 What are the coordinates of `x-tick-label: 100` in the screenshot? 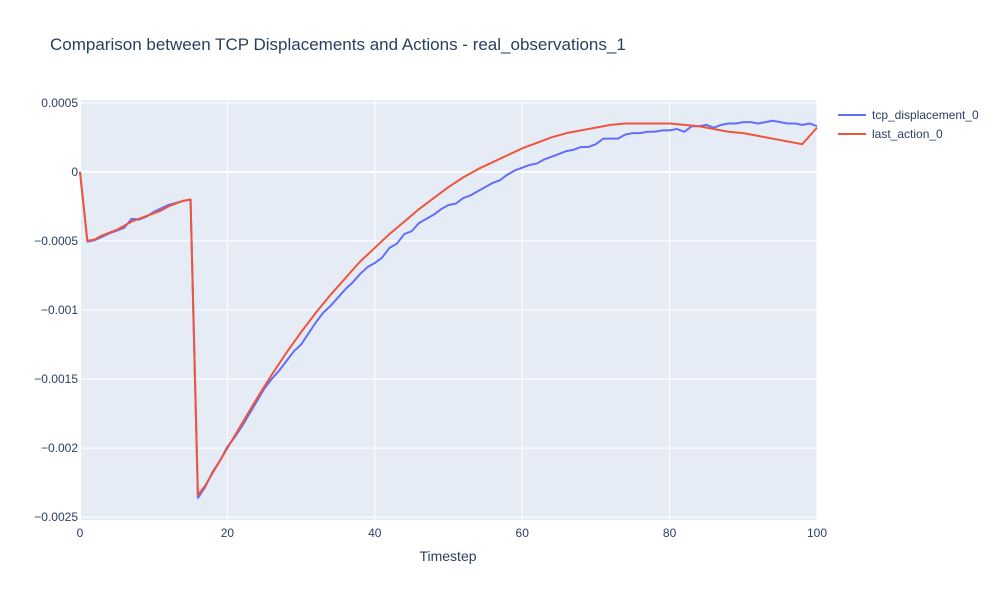 It's located at (817, 533).